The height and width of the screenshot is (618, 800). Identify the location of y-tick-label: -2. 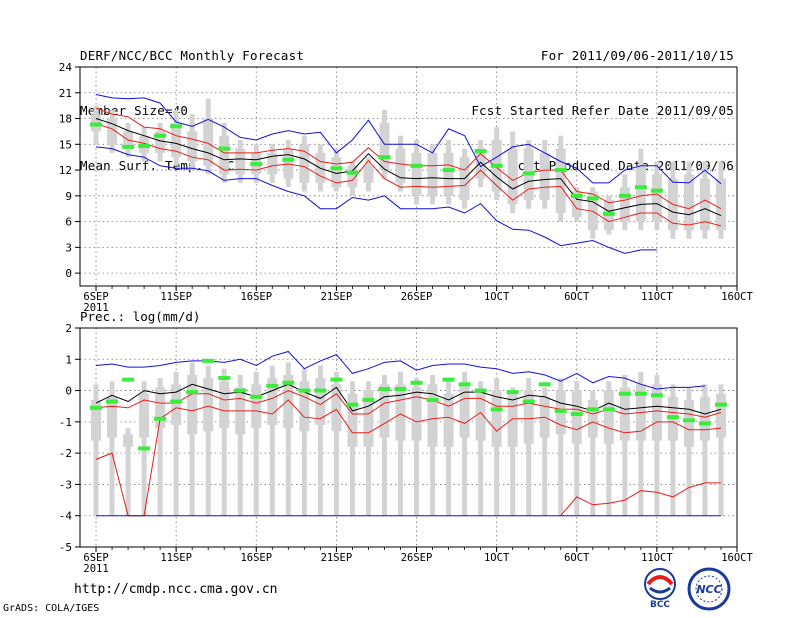
(65, 453).